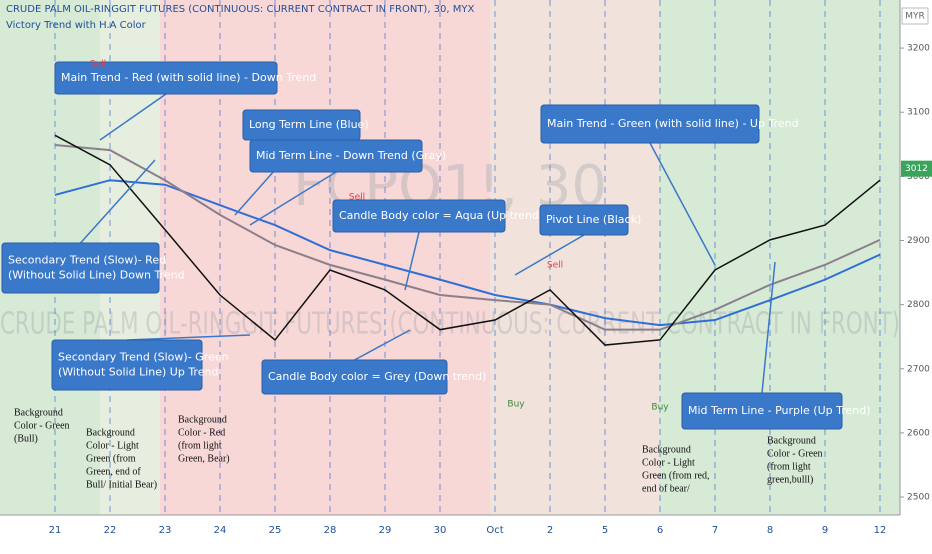 Image resolution: width=932 pixels, height=554 pixels. I want to click on y-tick-label: 3100, so click(918, 113).